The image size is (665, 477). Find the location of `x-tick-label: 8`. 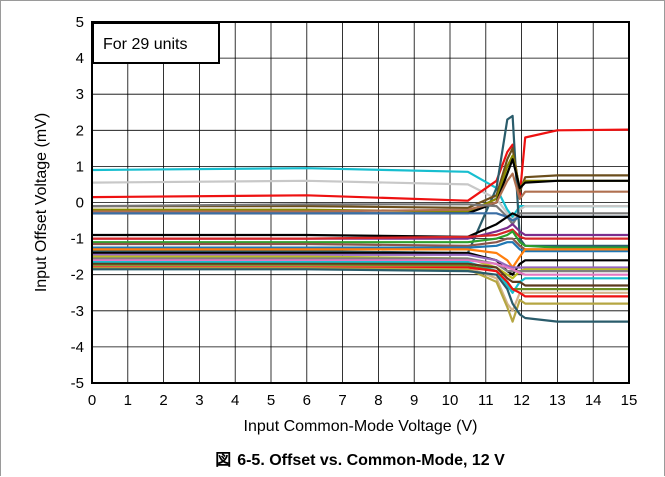

x-tick-label: 8 is located at coordinates (378, 400).